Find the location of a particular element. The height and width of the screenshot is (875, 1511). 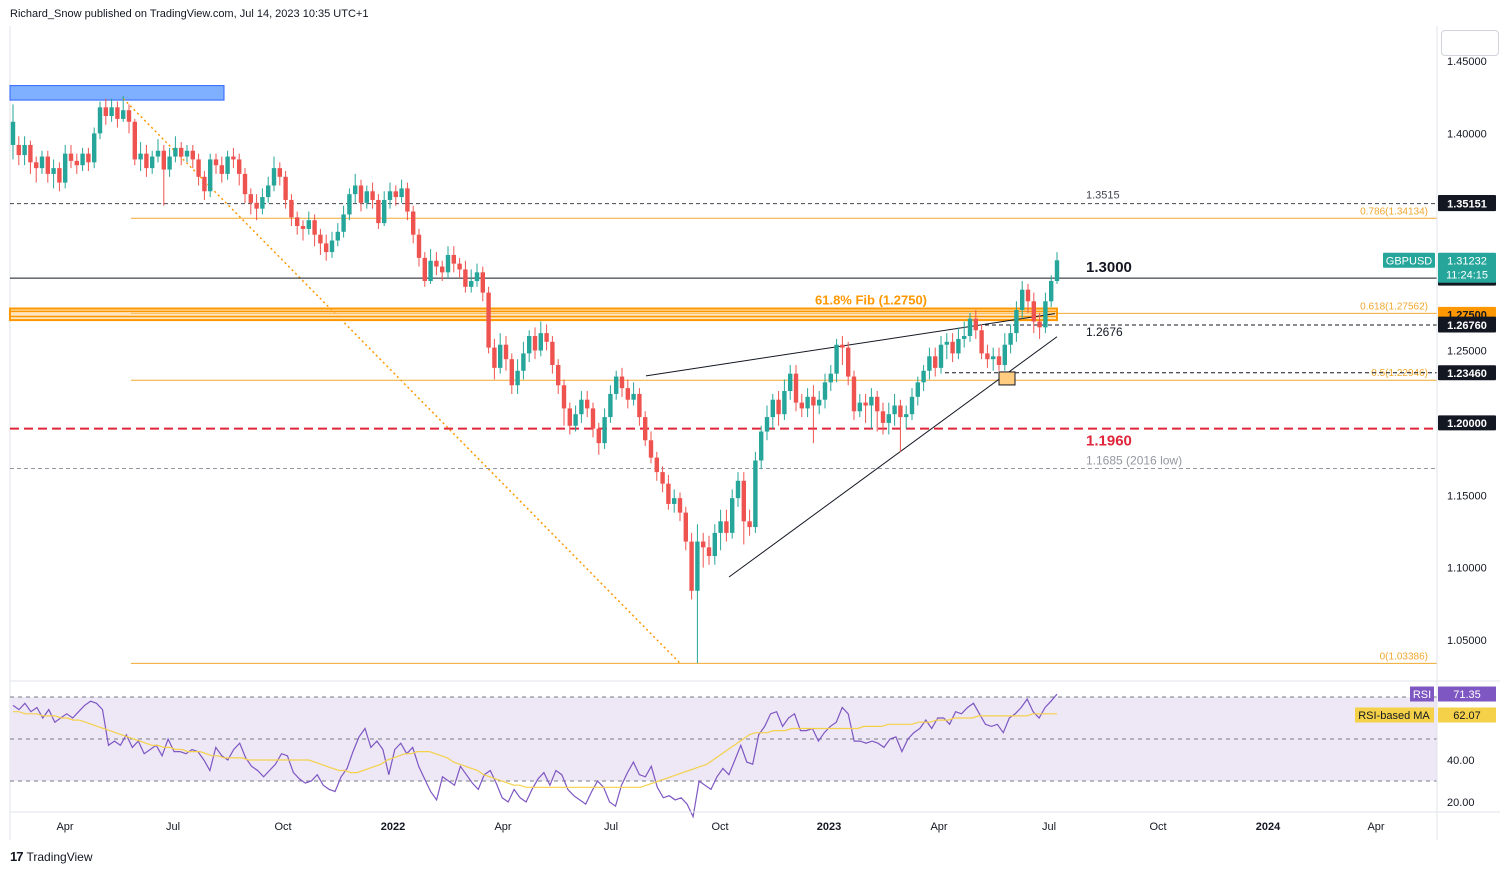

time-tick-label: Apr is located at coordinates (502, 827).